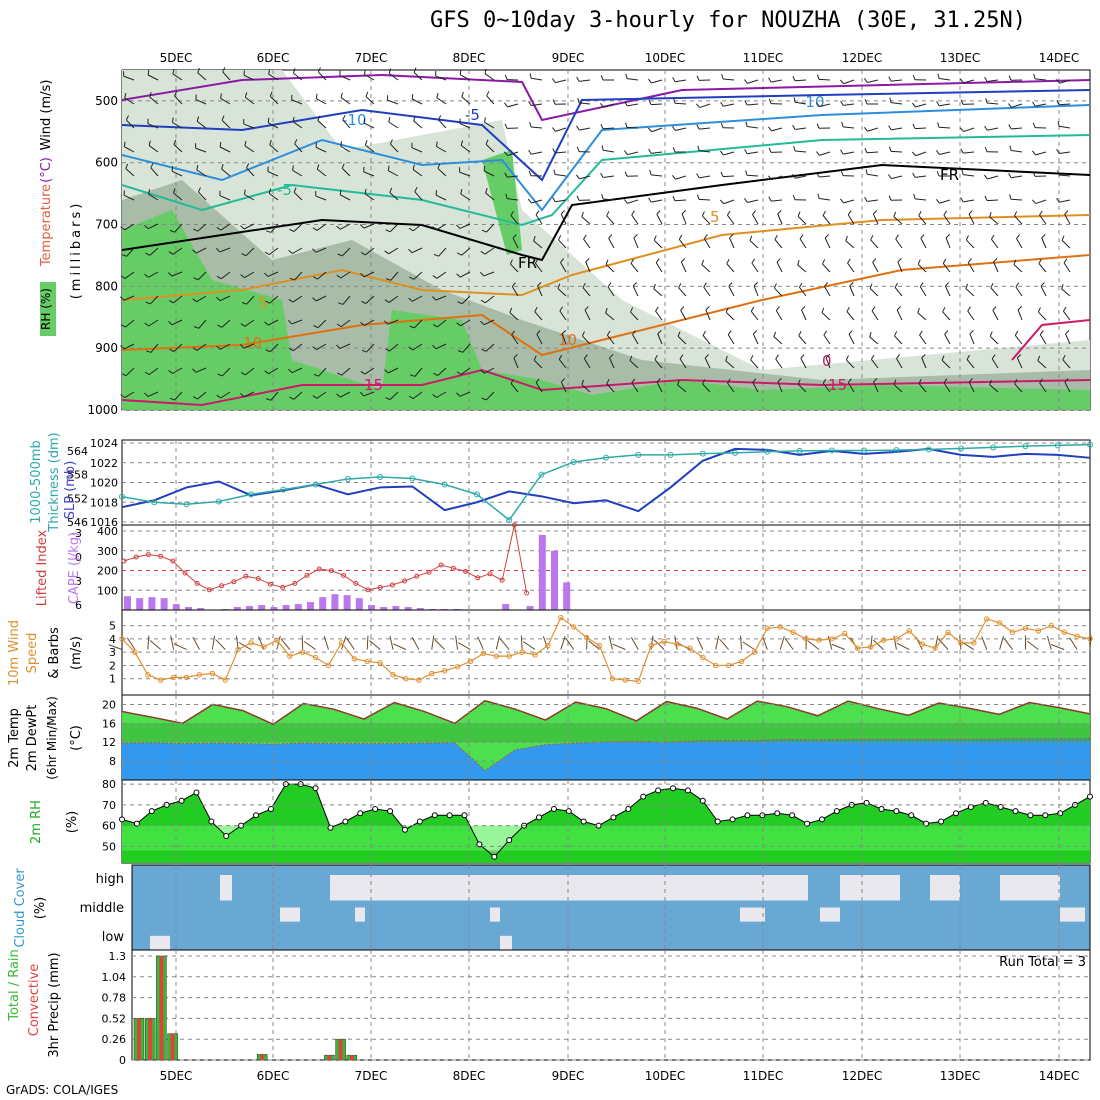 The width and height of the screenshot is (1100, 1100). Describe the element at coordinates (76, 250) in the screenshot. I see `pressure-axis-label: (millibars)` at that location.